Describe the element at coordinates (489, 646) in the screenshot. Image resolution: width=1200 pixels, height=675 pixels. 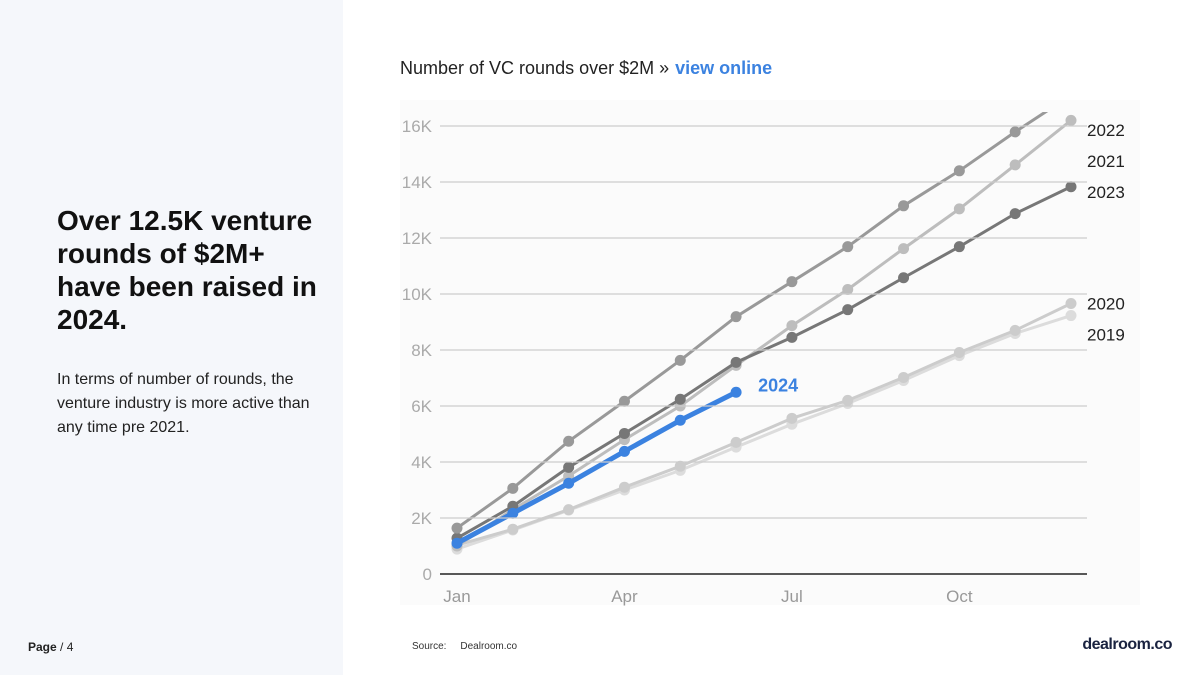
I see `source-name: Dealroom.co` at that location.